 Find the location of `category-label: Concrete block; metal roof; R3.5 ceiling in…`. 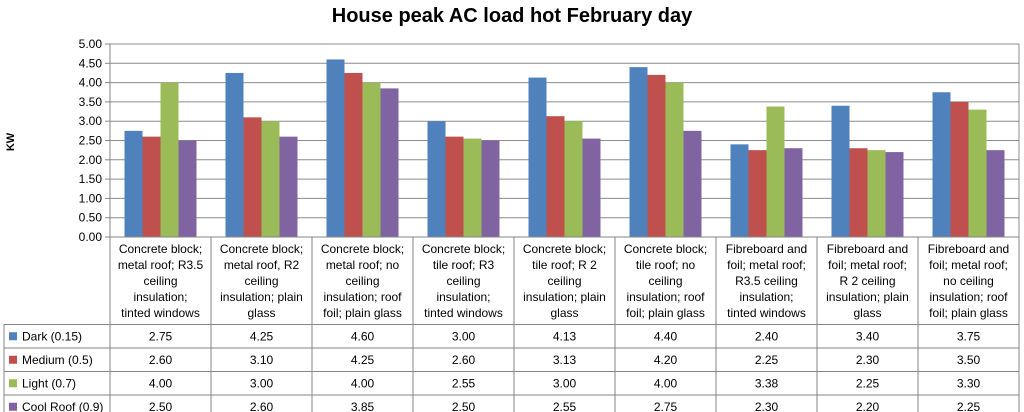

category-label: Concrete block; metal roof; R3.5 ceiling in… is located at coordinates (161, 281).